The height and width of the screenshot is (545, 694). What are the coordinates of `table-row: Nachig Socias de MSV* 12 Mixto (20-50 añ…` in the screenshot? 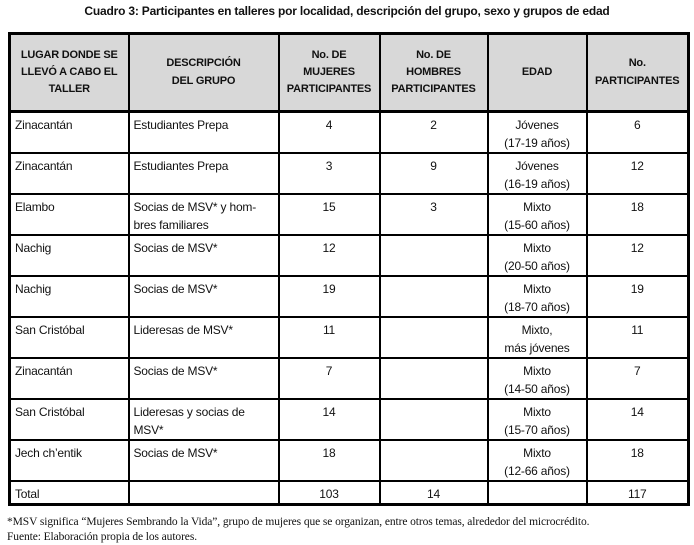 It's located at (349, 255).